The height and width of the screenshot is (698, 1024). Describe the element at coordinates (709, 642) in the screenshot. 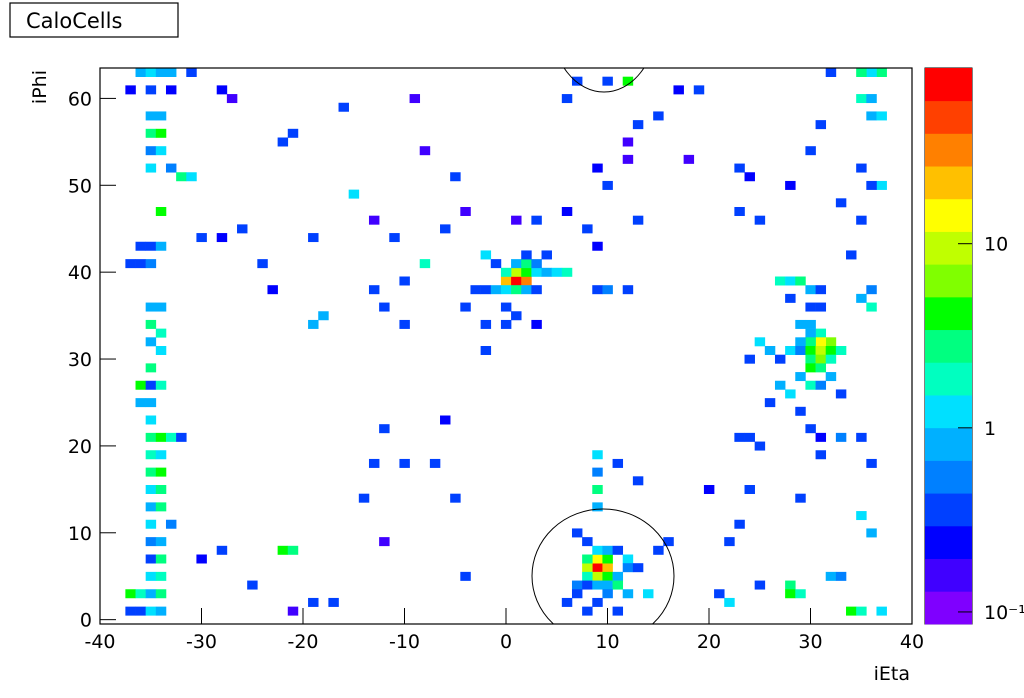

I see `x-tick-label: 20` at that location.